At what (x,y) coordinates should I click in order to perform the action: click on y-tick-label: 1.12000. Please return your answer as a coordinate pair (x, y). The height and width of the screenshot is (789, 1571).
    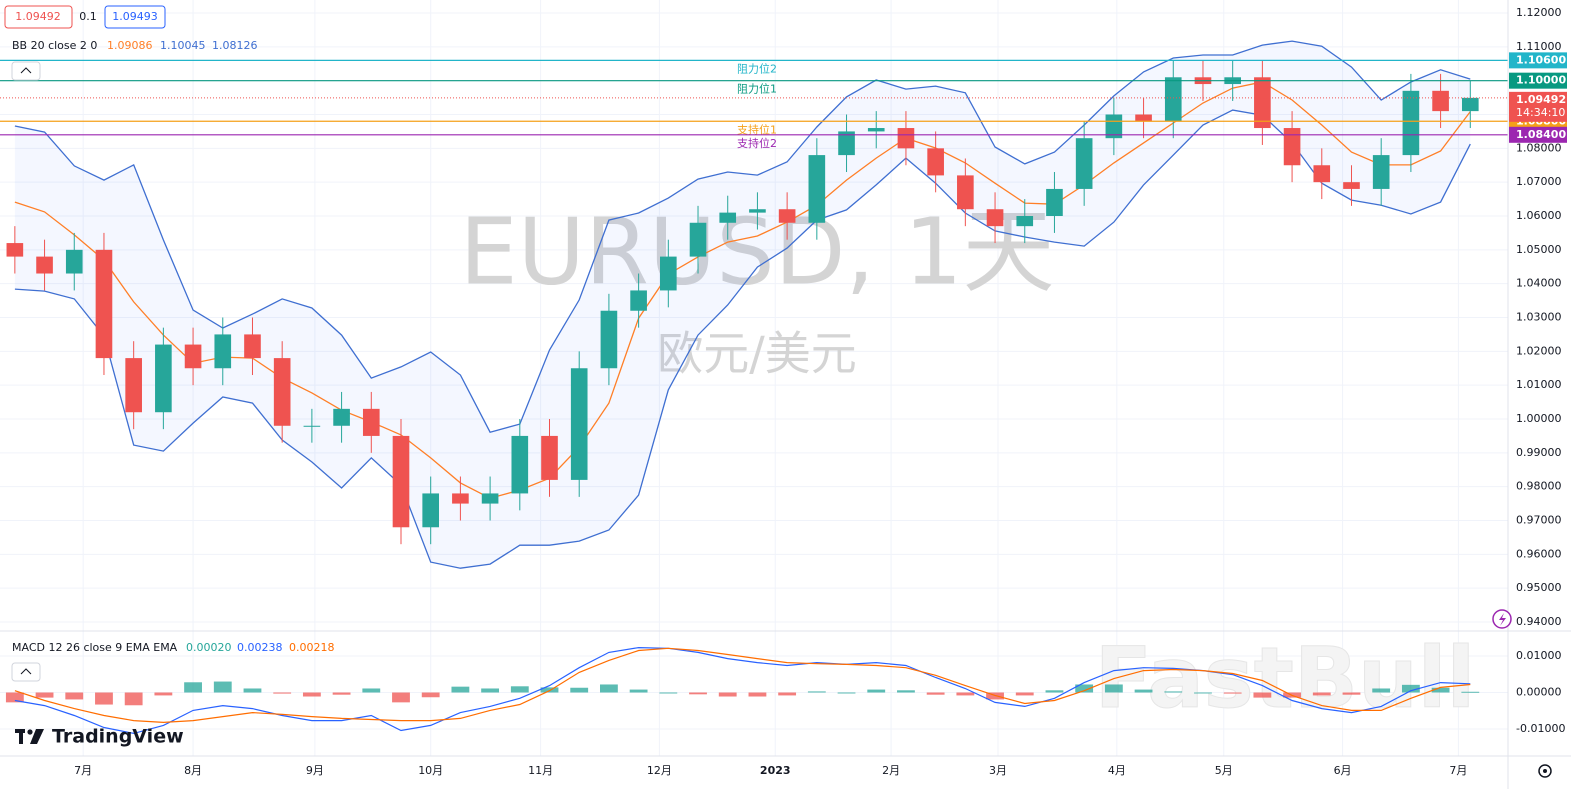
    Looking at the image, I should click on (1539, 12).